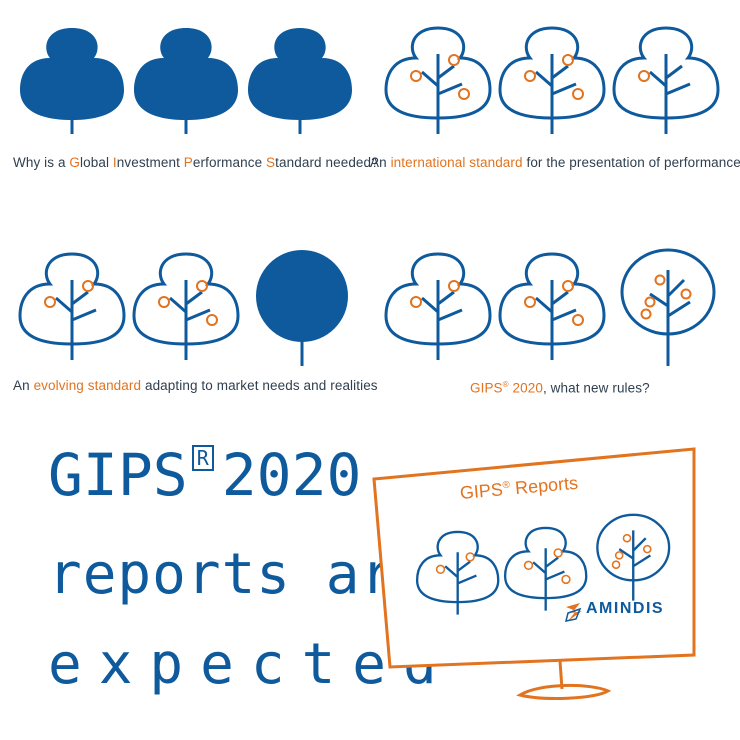  What do you see at coordinates (202, 458) in the screenshot?
I see `headline-reg-mark: R` at bounding box center [202, 458].